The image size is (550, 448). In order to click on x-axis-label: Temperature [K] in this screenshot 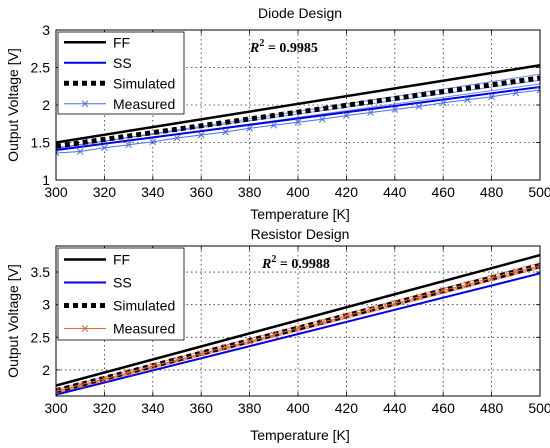, I will do `click(300, 214)`.